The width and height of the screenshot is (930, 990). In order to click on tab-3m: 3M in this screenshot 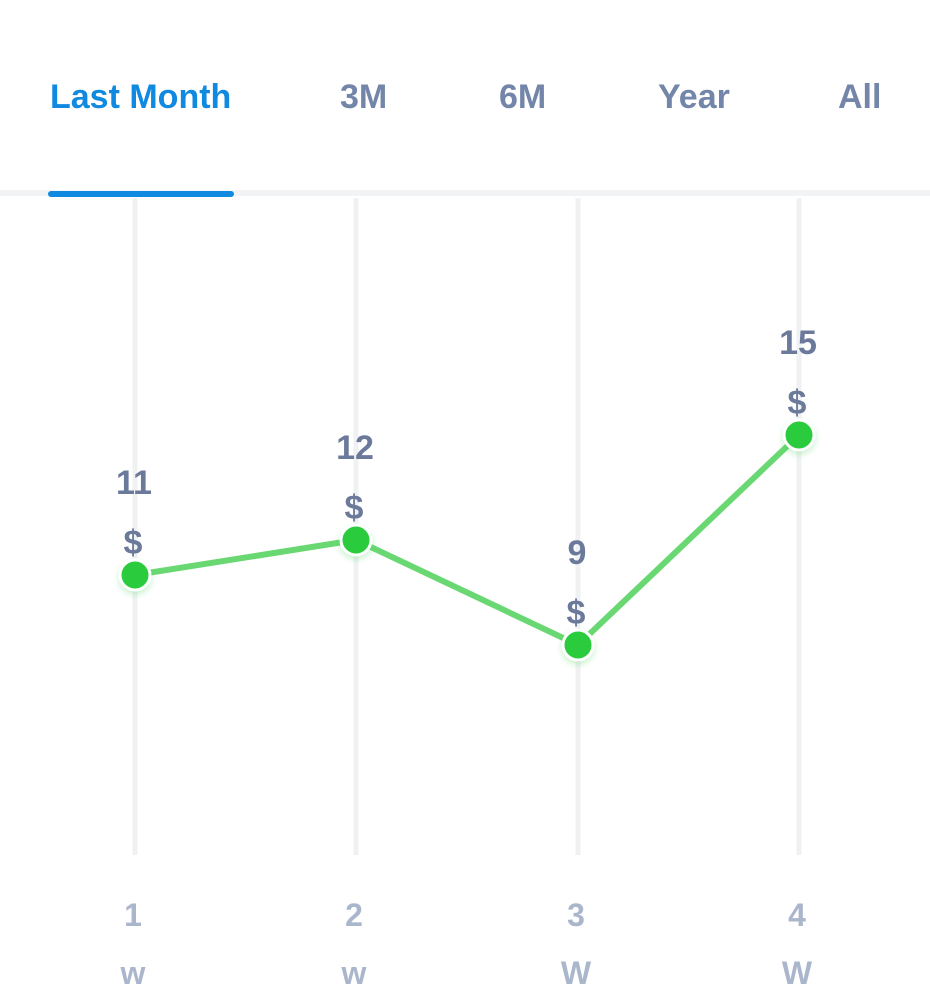, I will do `click(364, 97)`.